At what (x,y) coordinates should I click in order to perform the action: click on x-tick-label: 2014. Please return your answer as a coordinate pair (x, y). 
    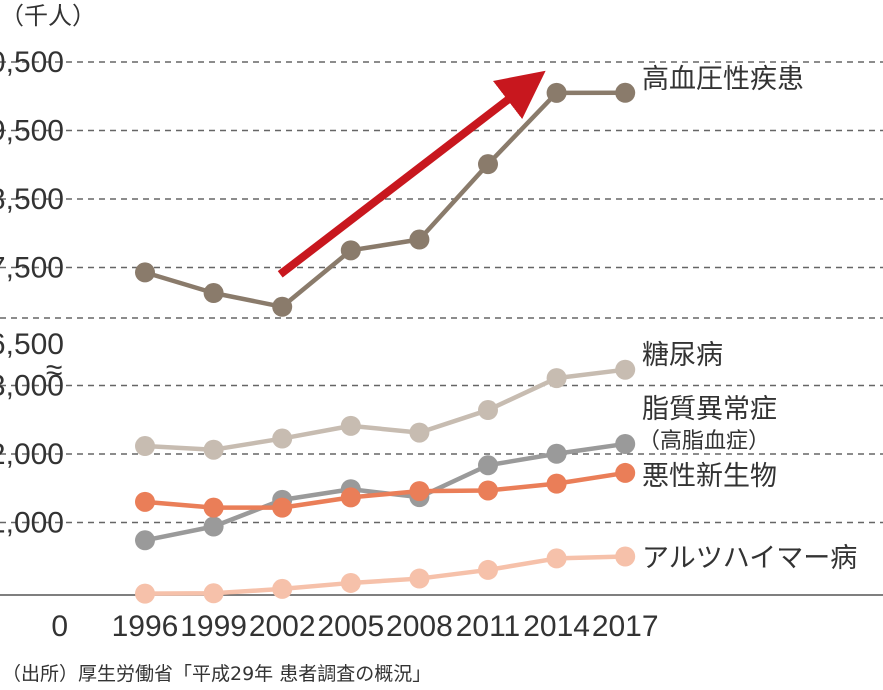
    Looking at the image, I should click on (556, 626).